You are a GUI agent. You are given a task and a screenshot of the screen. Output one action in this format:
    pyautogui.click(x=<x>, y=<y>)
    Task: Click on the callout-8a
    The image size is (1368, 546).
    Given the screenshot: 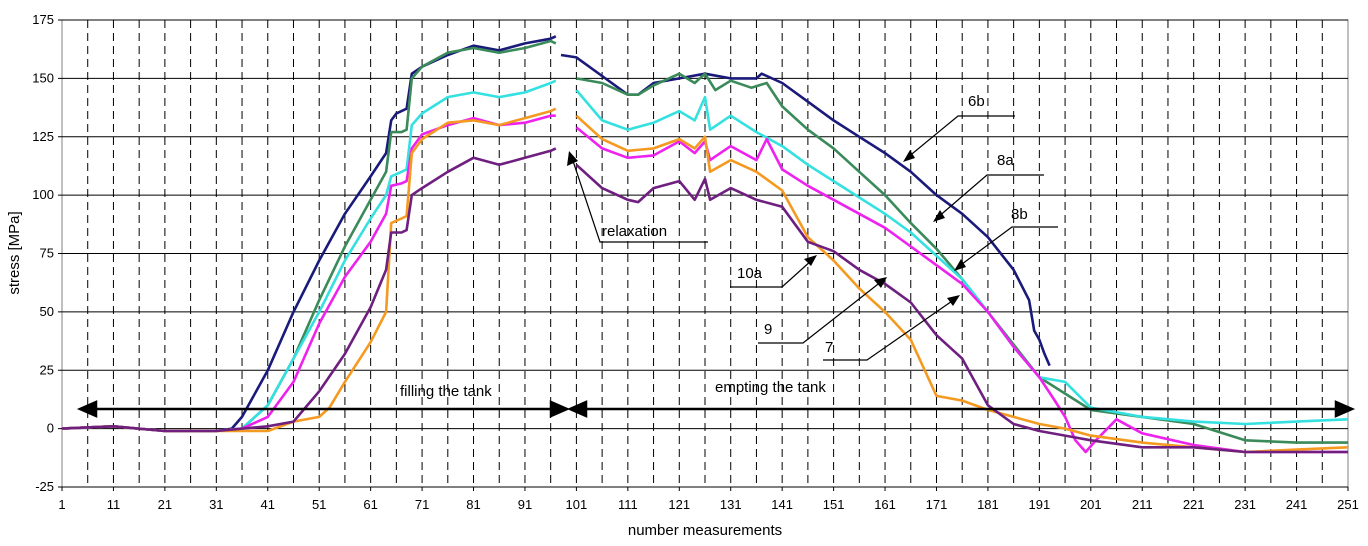 What is the action you would take?
    pyautogui.click(x=990, y=196)
    